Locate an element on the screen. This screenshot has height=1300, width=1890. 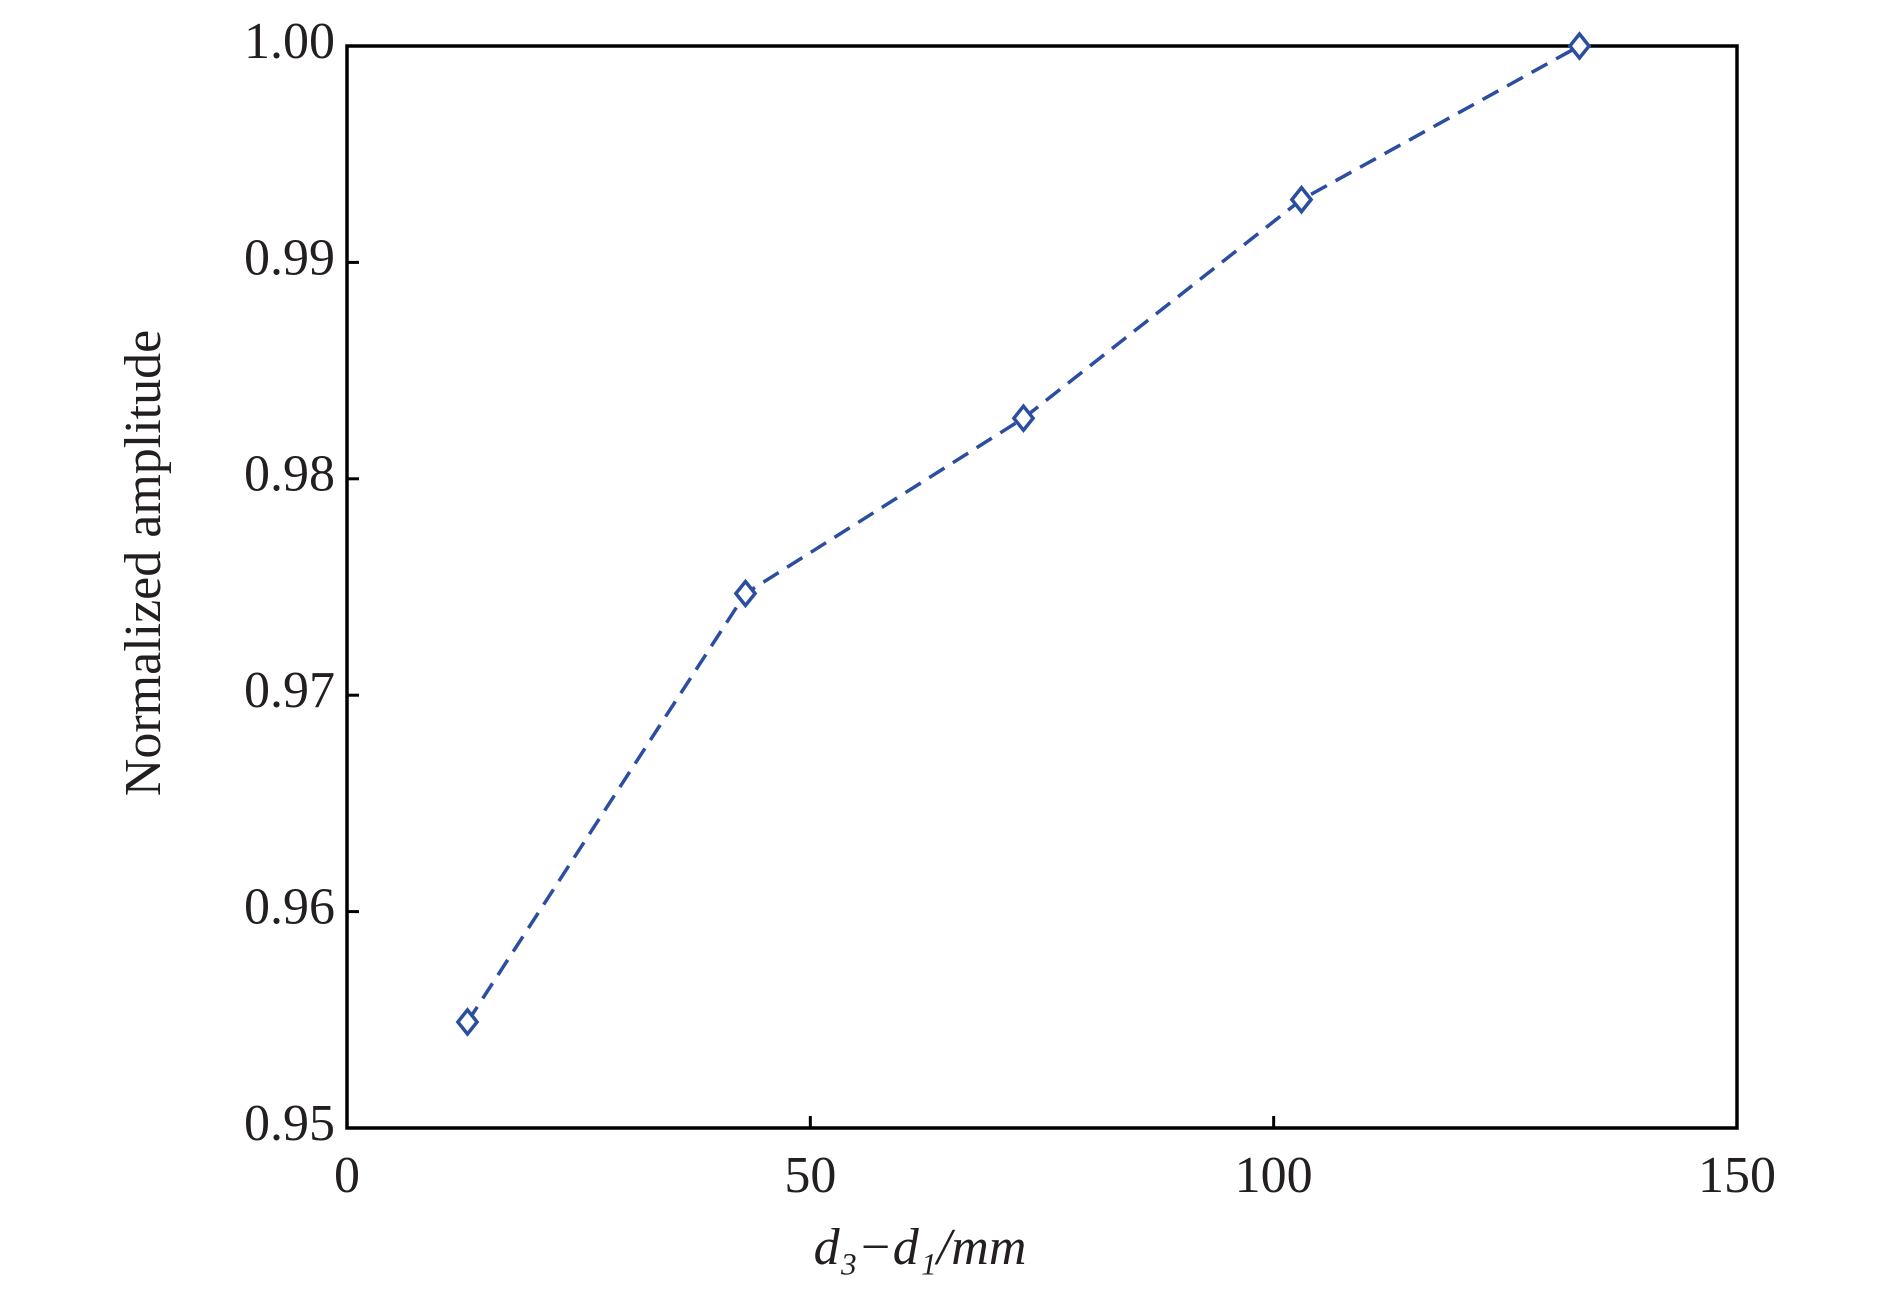
x-axis-label: d₃−d₁/mm is located at coordinates (920, 1247).